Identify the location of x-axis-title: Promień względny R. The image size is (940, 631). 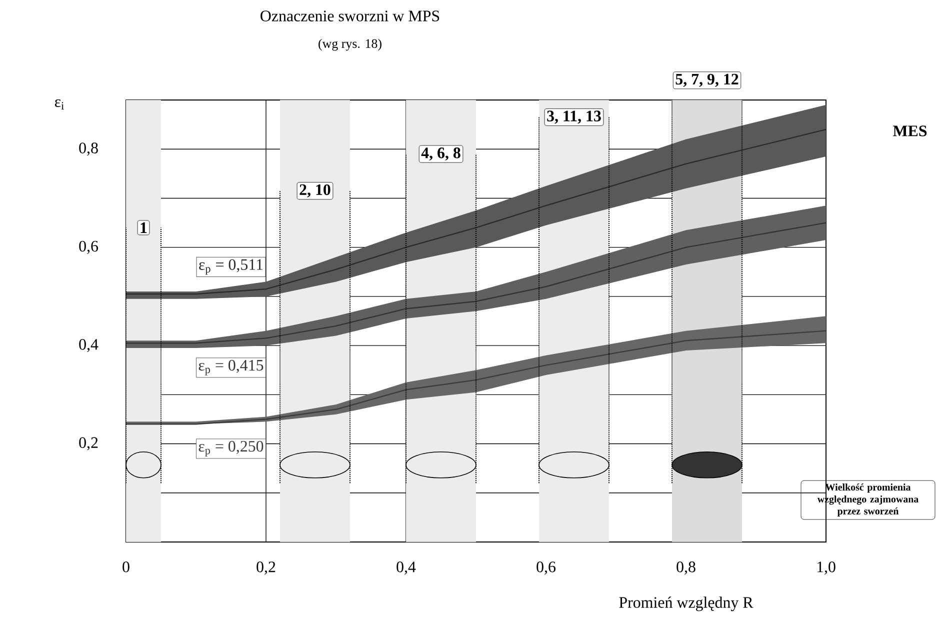
(686, 604).